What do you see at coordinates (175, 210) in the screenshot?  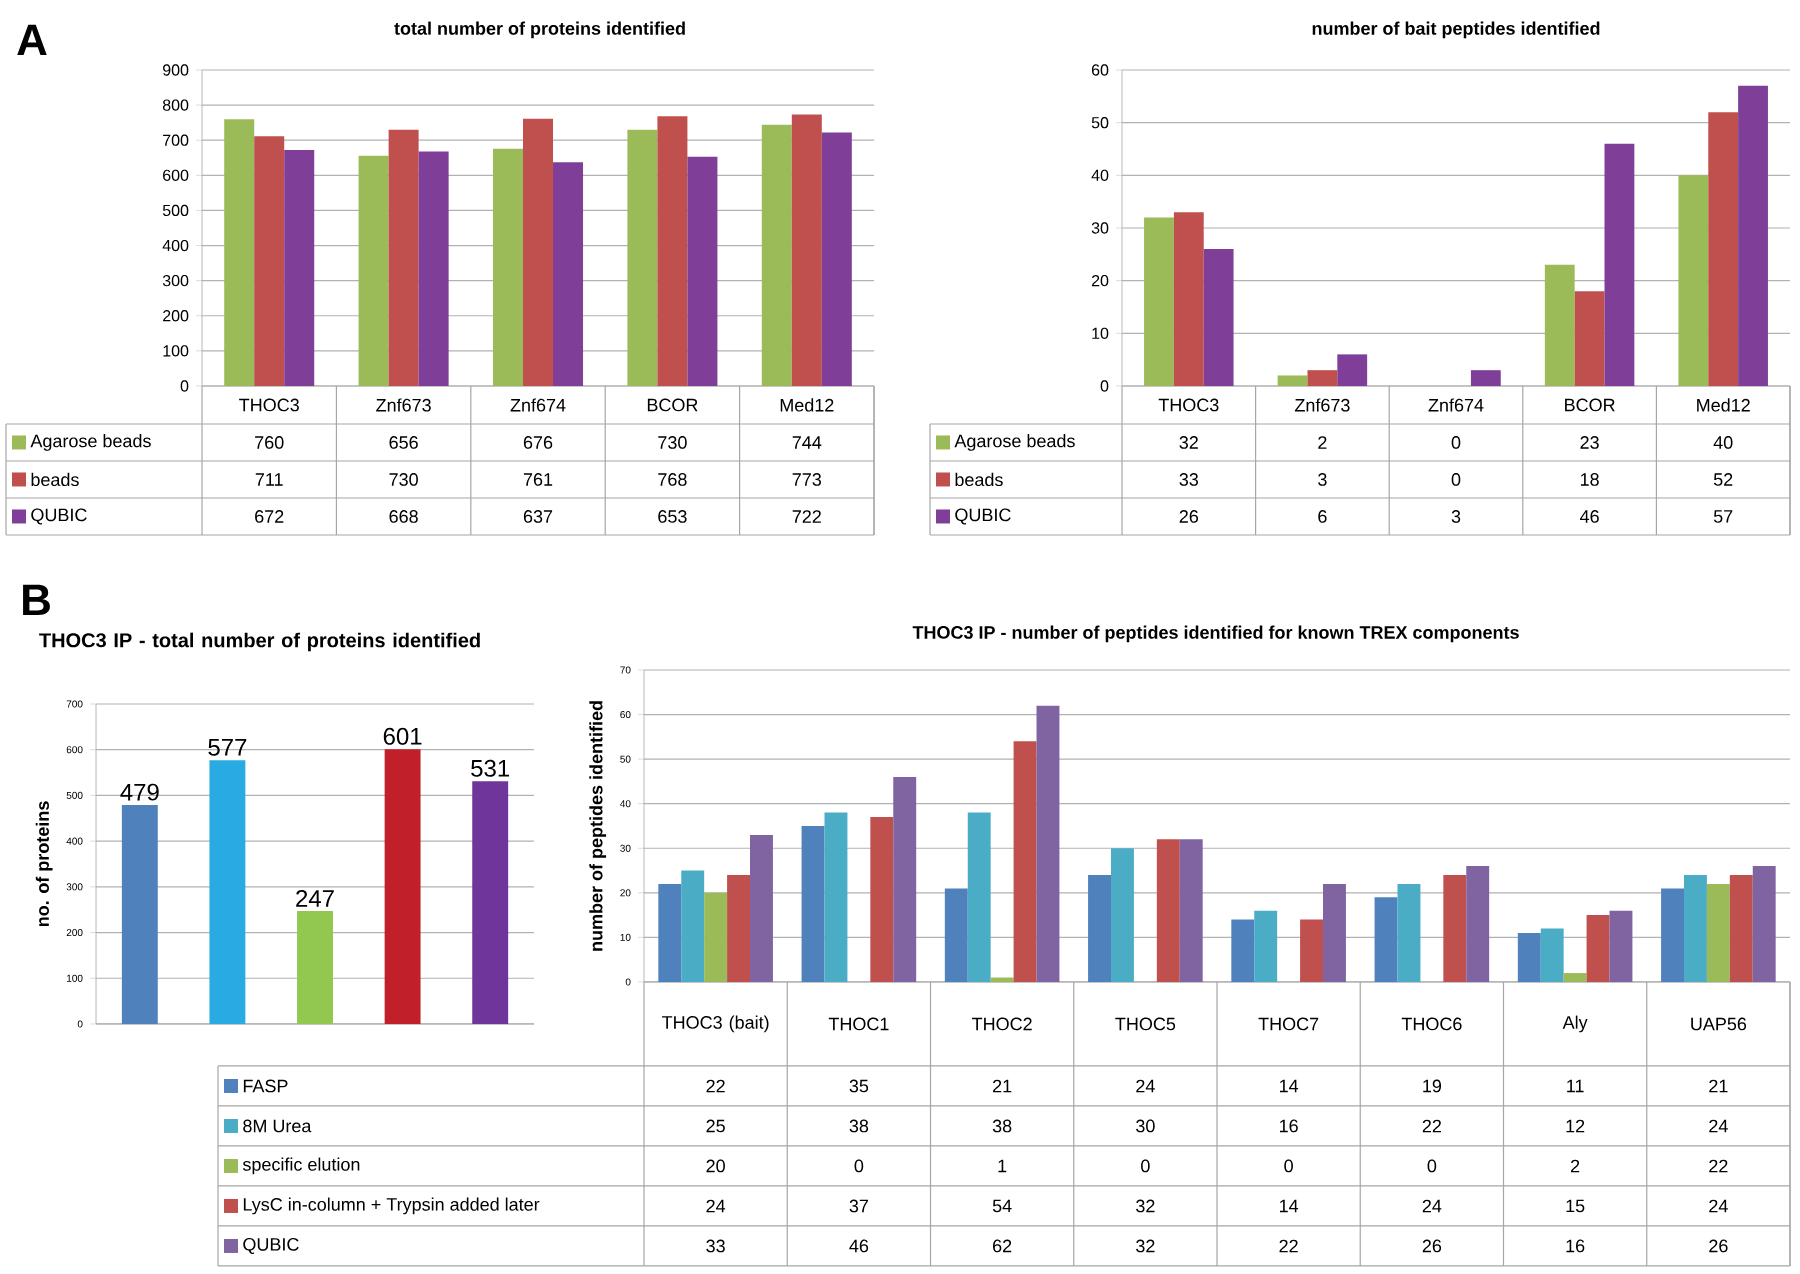 I see `y-tick-label: 500` at bounding box center [175, 210].